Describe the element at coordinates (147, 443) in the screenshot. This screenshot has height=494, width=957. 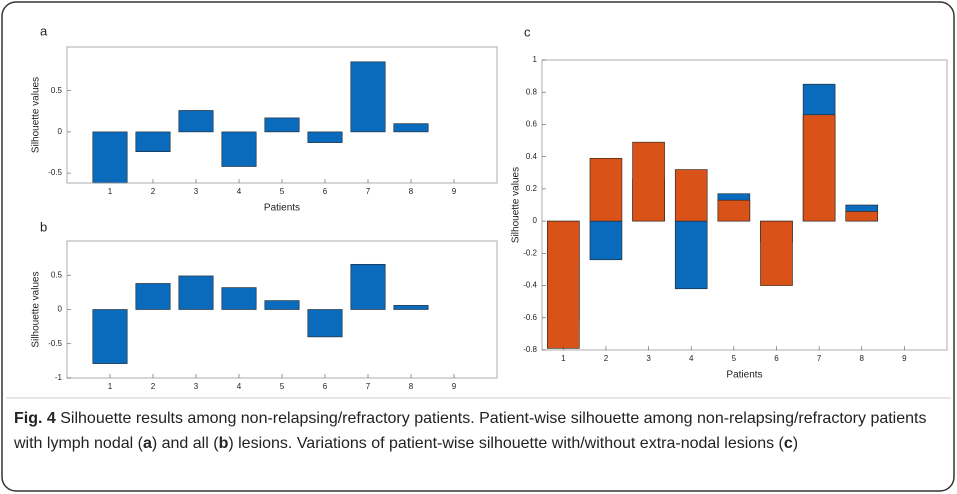
I see `caption-panel: a` at that location.